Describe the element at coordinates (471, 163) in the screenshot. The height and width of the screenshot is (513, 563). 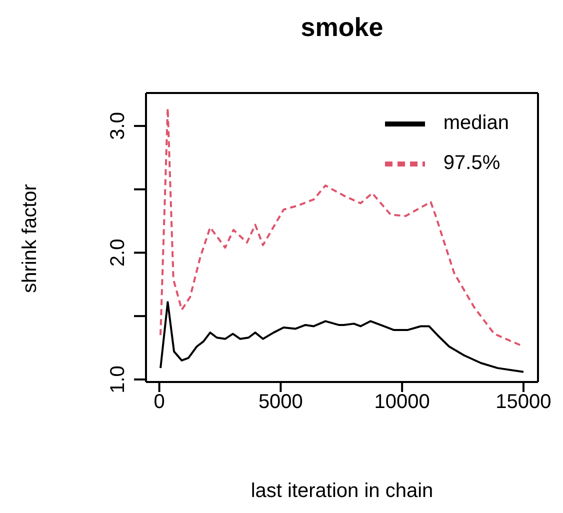
I see `legend-label: 97.5%` at that location.